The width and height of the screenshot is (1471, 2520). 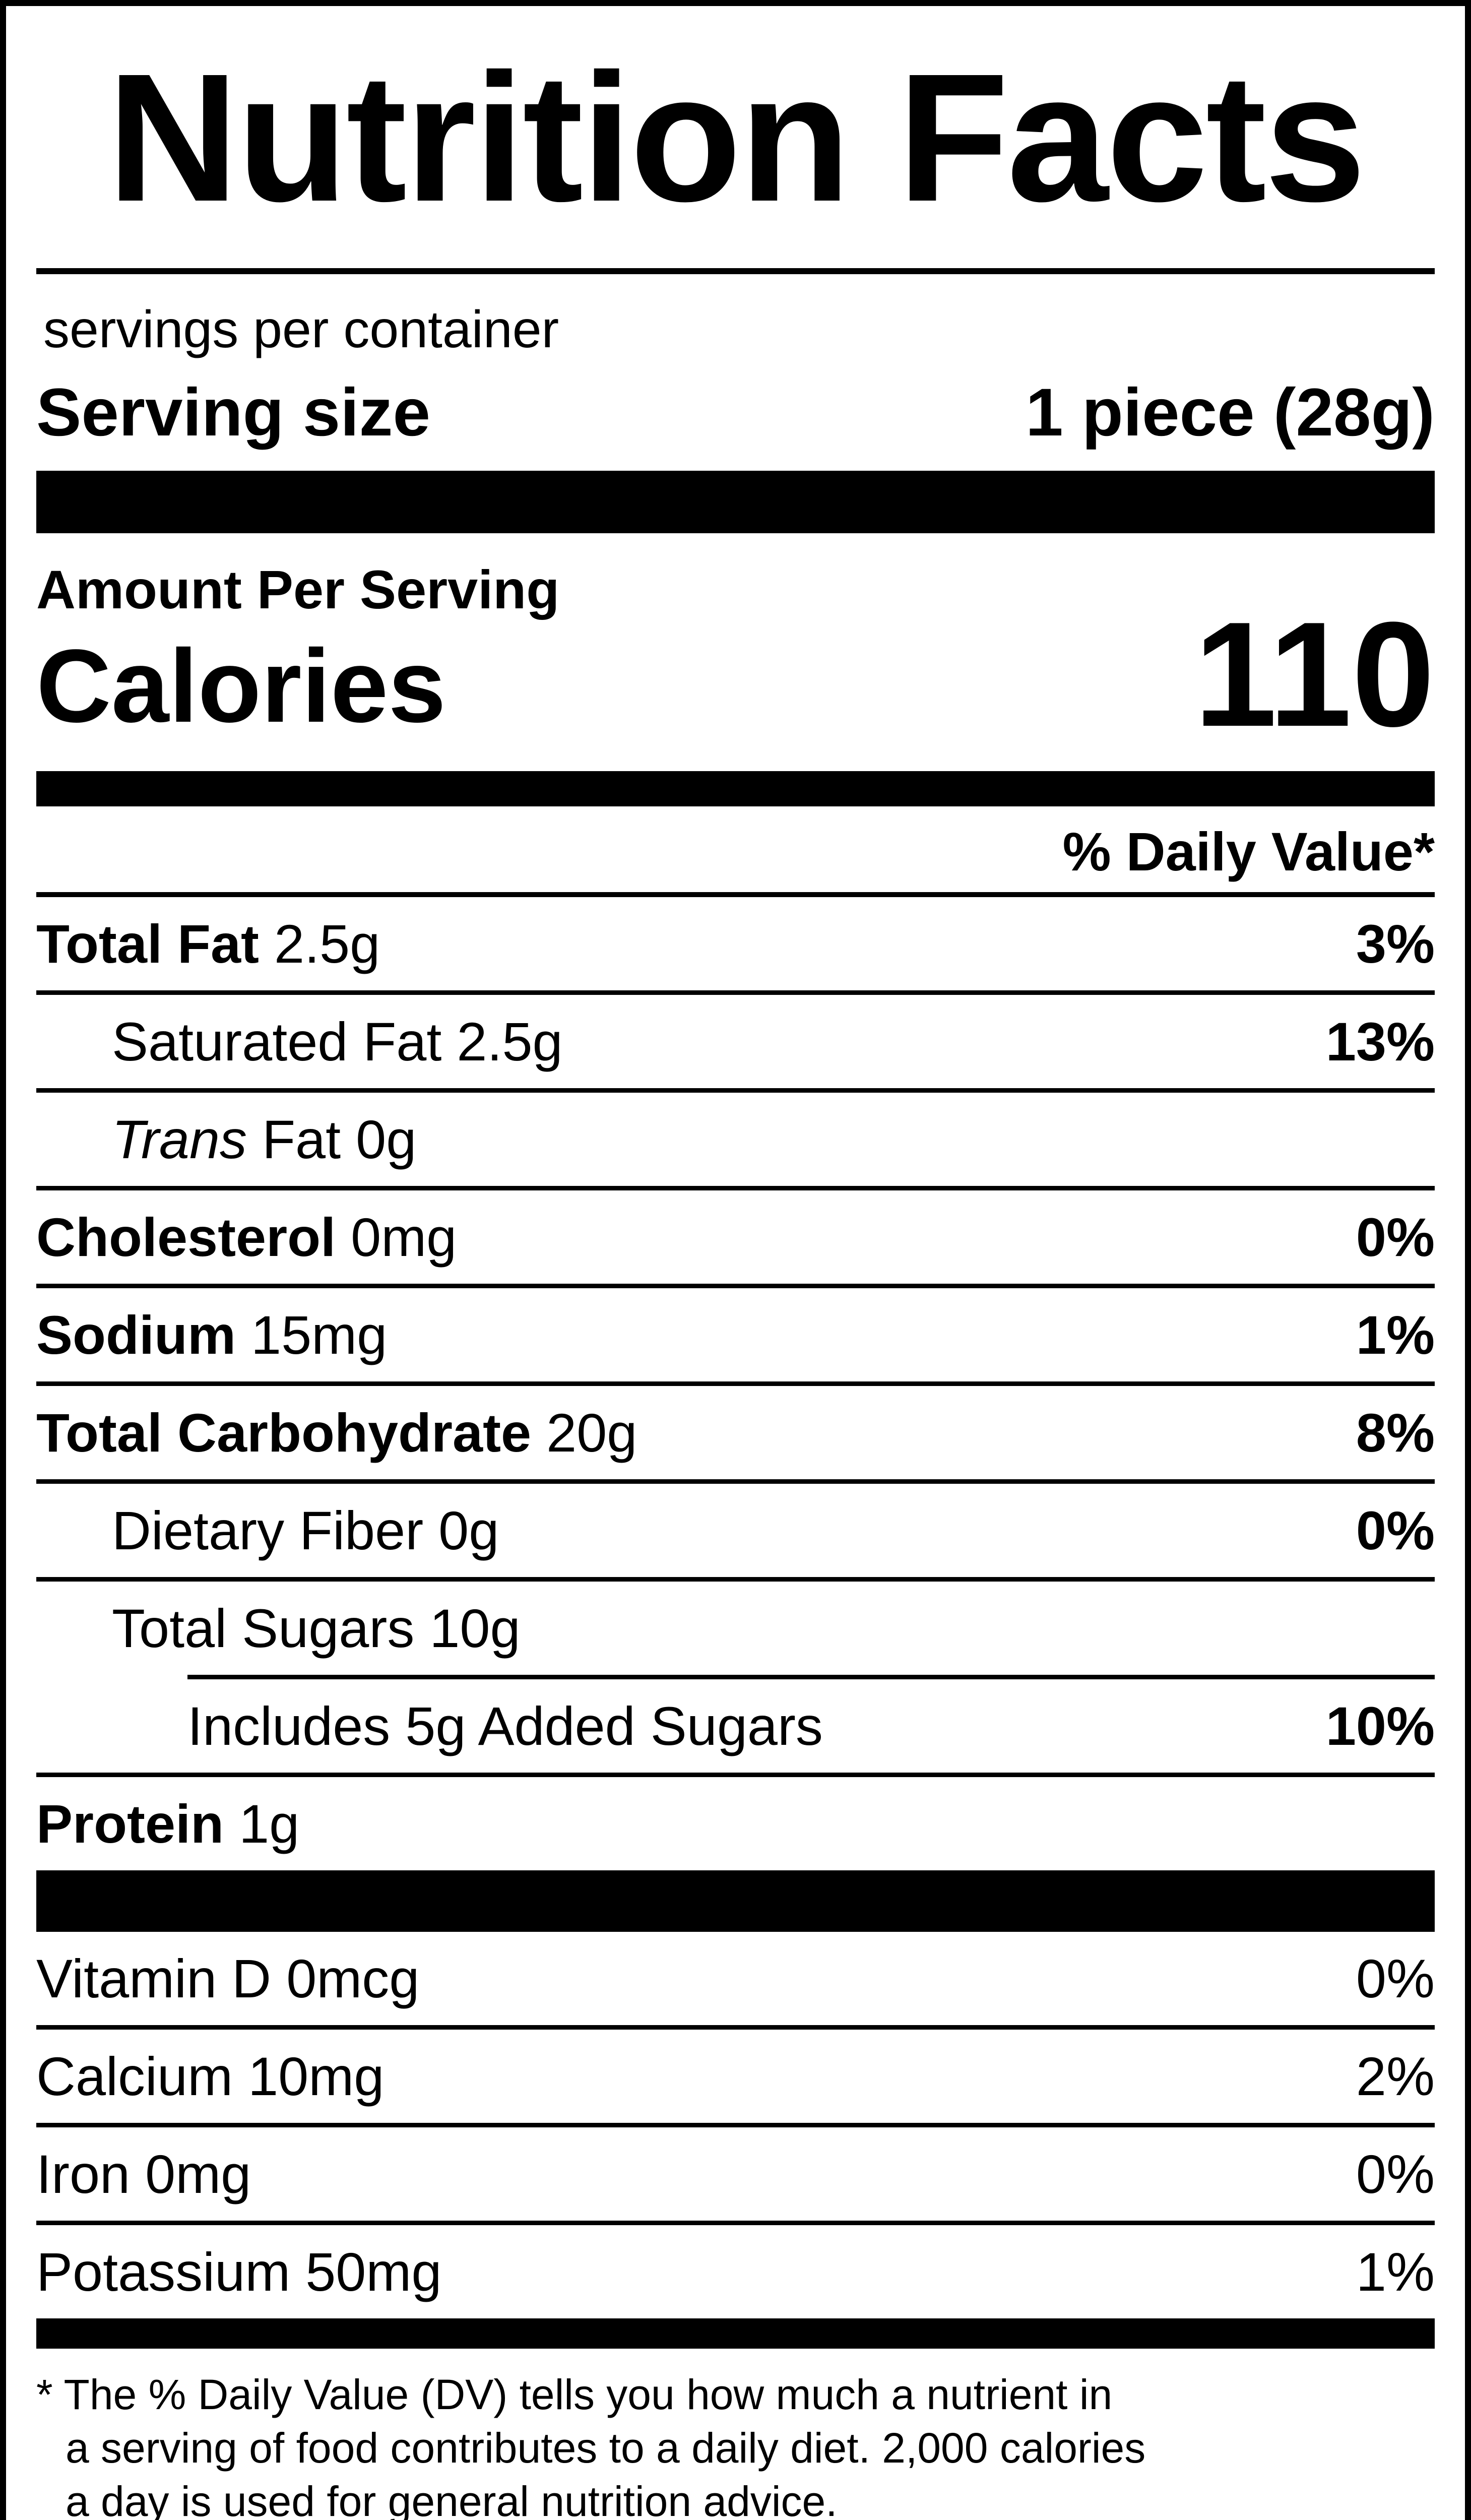 I want to click on nutrient-amount: 0mcg, so click(x=353, y=1978).